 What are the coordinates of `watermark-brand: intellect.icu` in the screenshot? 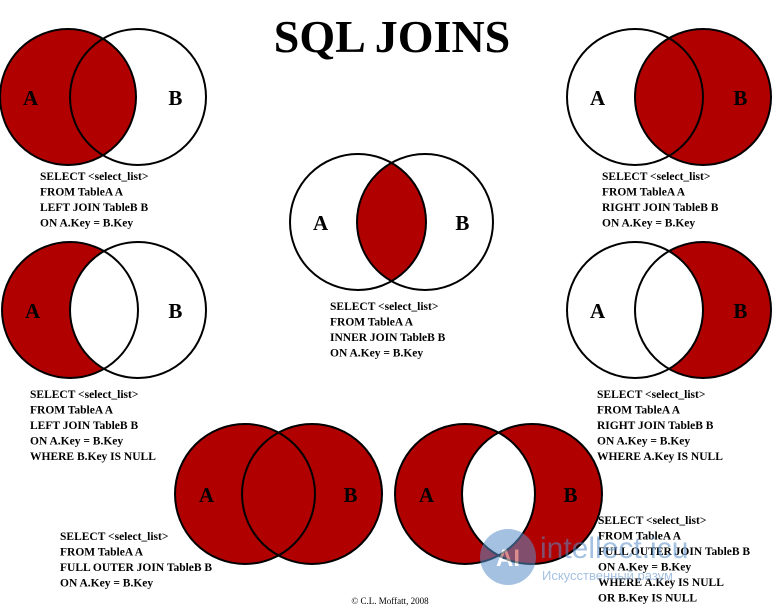 It's located at (614, 548).